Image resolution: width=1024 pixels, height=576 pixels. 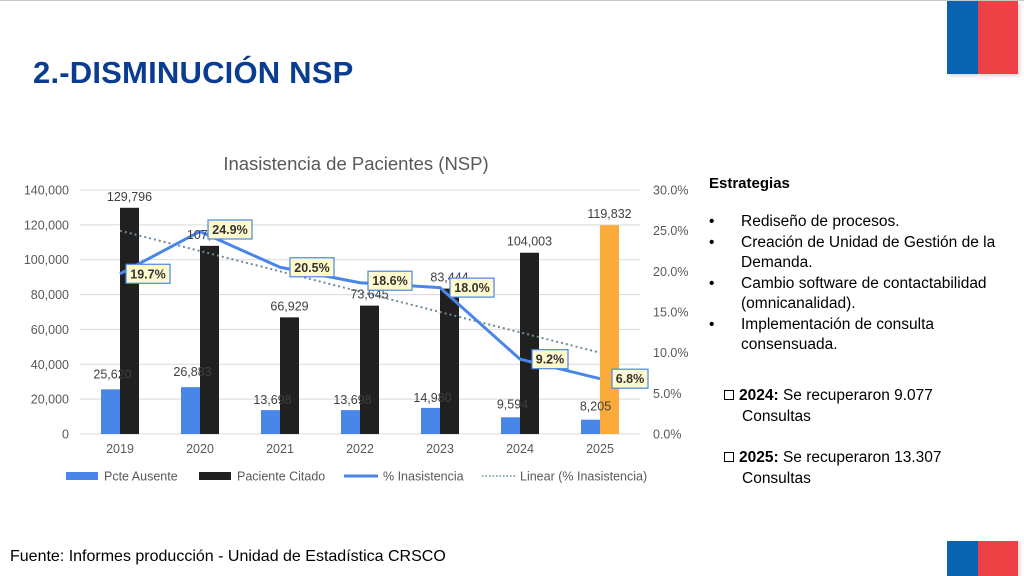 I want to click on data-label-paciente-citado: 66,929, so click(x=289, y=306).